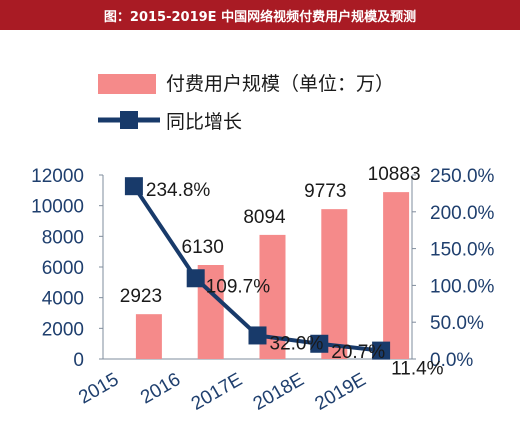 The width and height of the screenshot is (520, 433). I want to click on x-axis-tick-label: 2019E, so click(341, 392).